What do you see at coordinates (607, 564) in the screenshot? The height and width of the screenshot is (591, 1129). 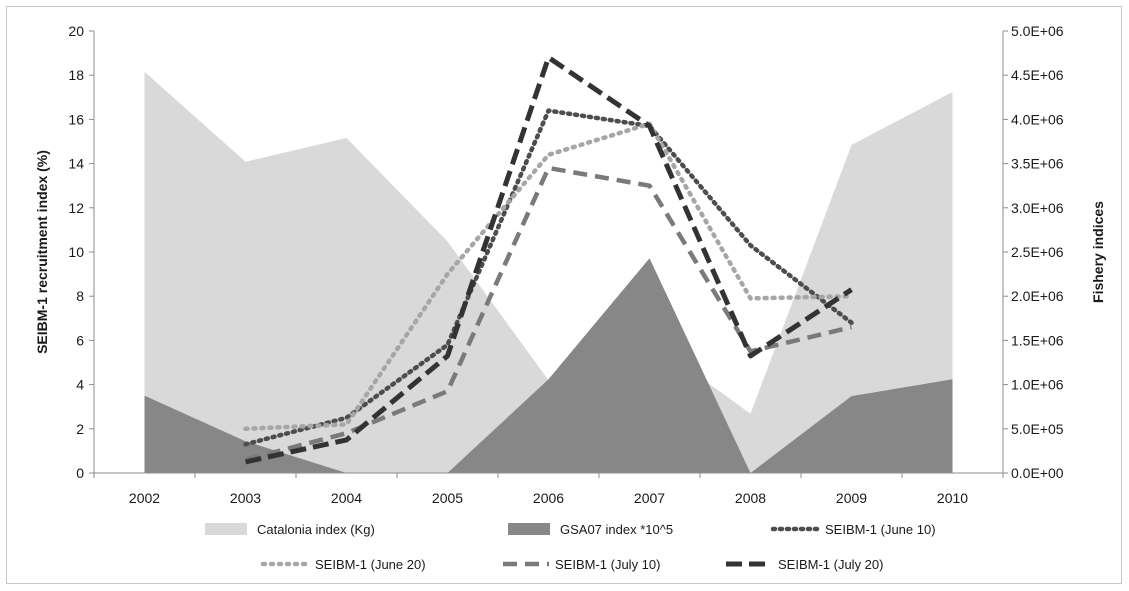 I see `legend-label: SEIBM-1 (July 10)` at bounding box center [607, 564].